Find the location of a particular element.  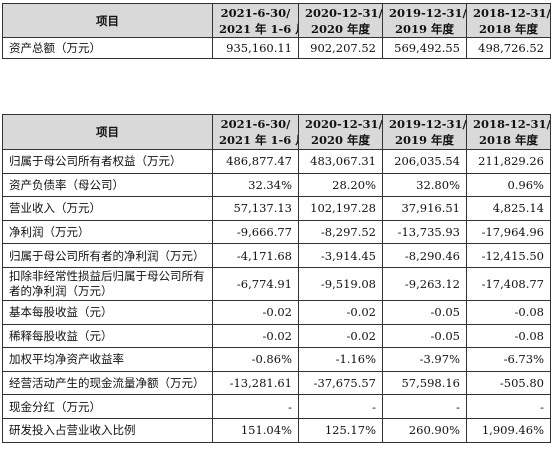

cell-2019: -13,735.93 is located at coordinates (424, 232).